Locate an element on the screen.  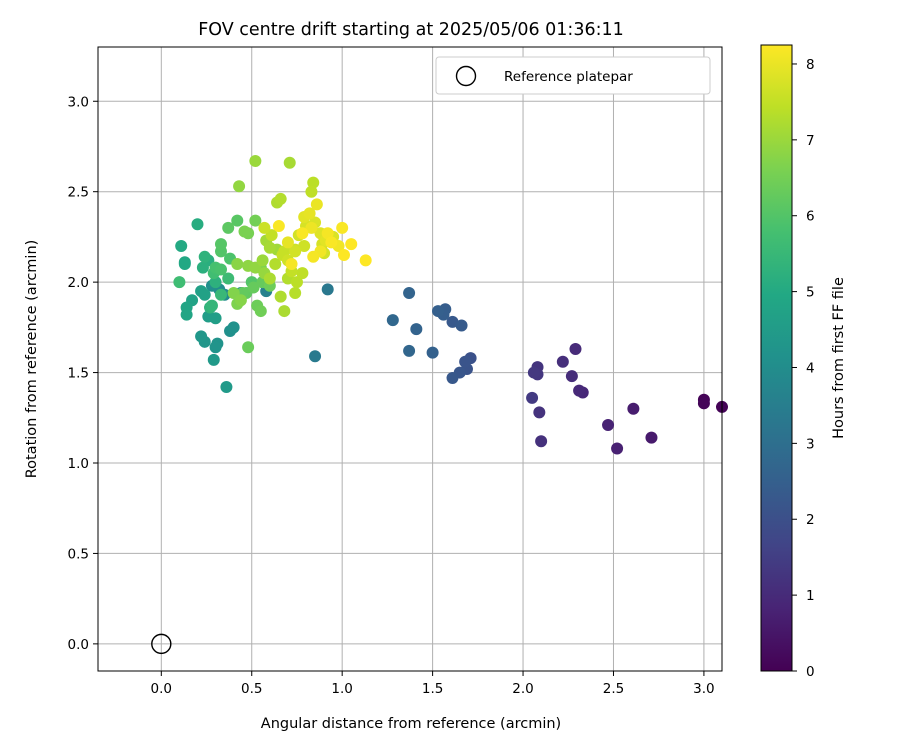
colorbar-tick-label: 5 is located at coordinates (810, 293).